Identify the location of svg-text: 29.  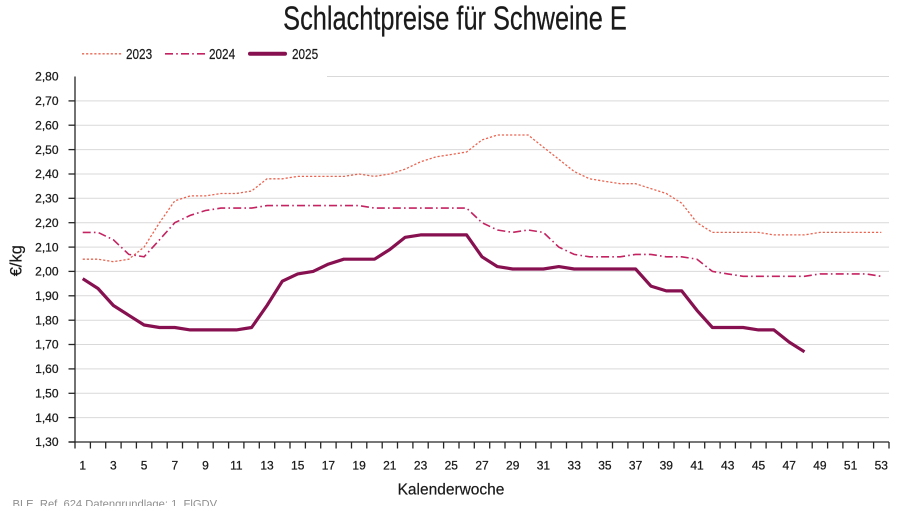
(513, 466).